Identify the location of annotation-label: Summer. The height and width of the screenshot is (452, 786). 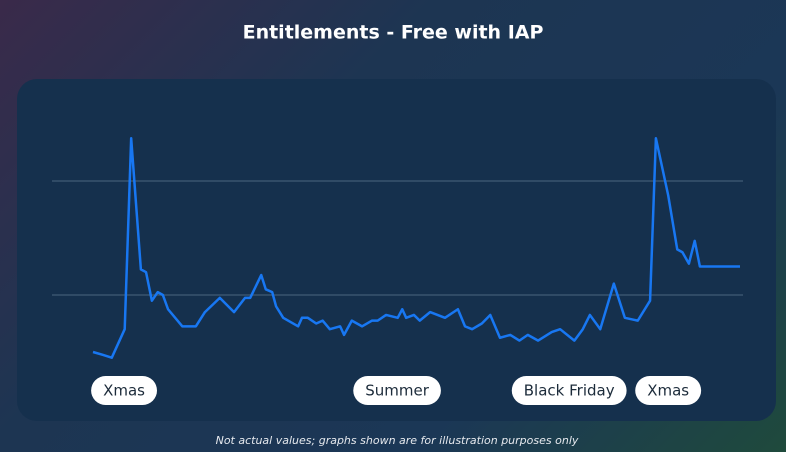
(397, 391).